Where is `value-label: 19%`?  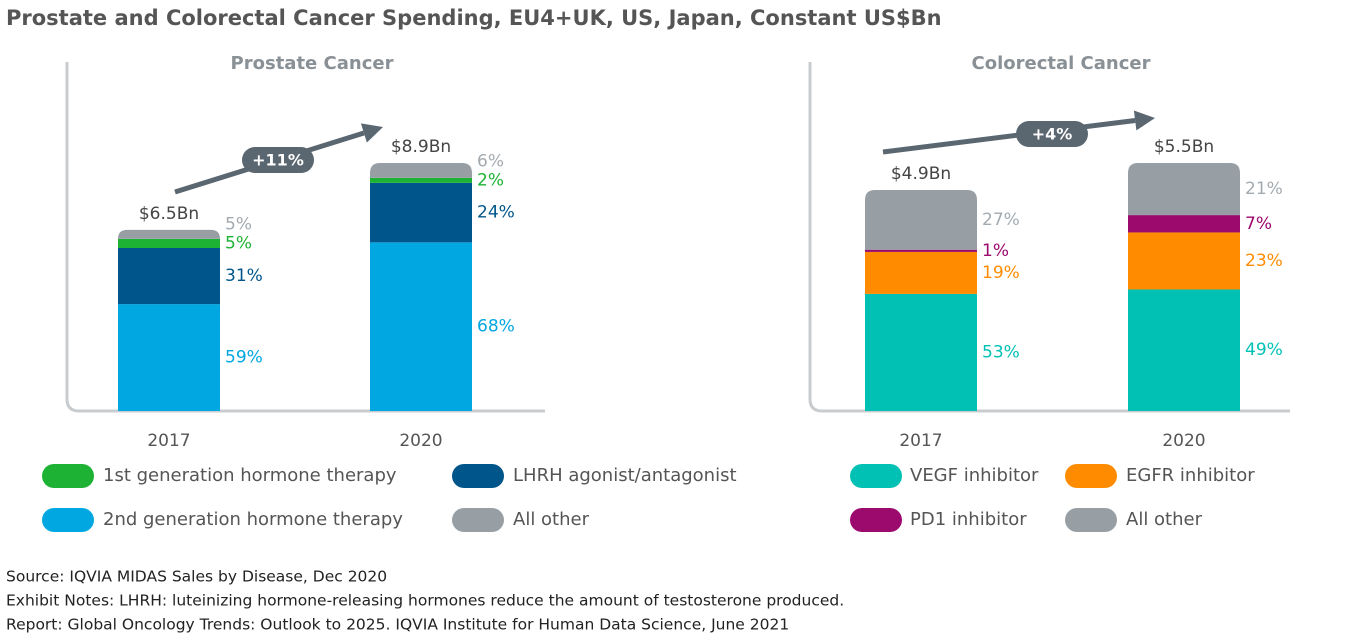
value-label: 19% is located at coordinates (1001, 273).